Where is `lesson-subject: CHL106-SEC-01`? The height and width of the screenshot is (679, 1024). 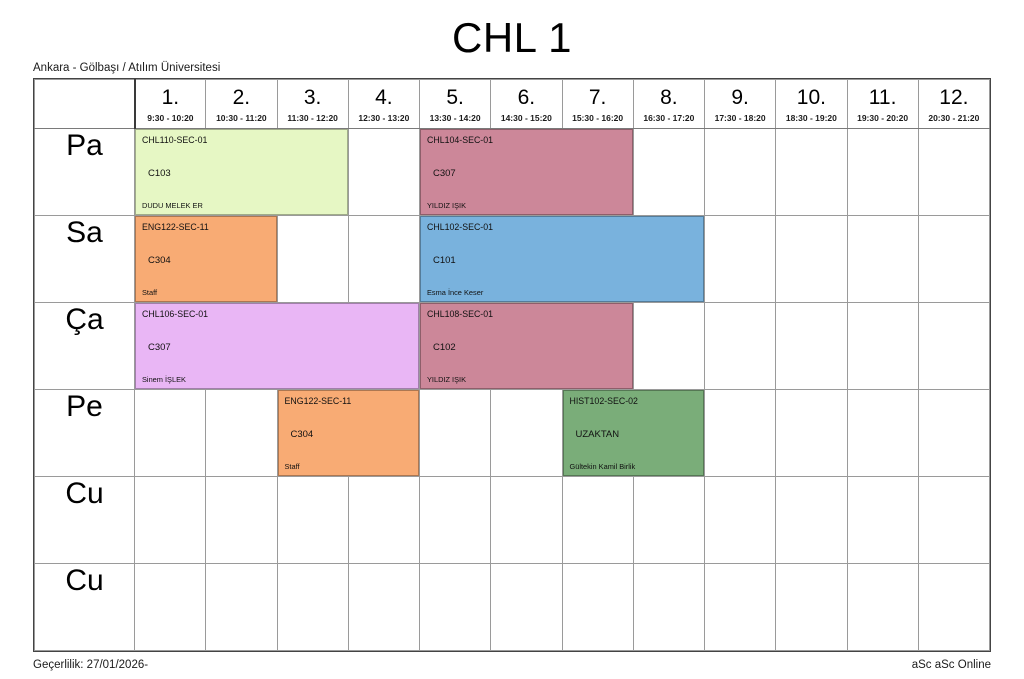
lesson-subject: CHL106-SEC-01 is located at coordinates (175, 314).